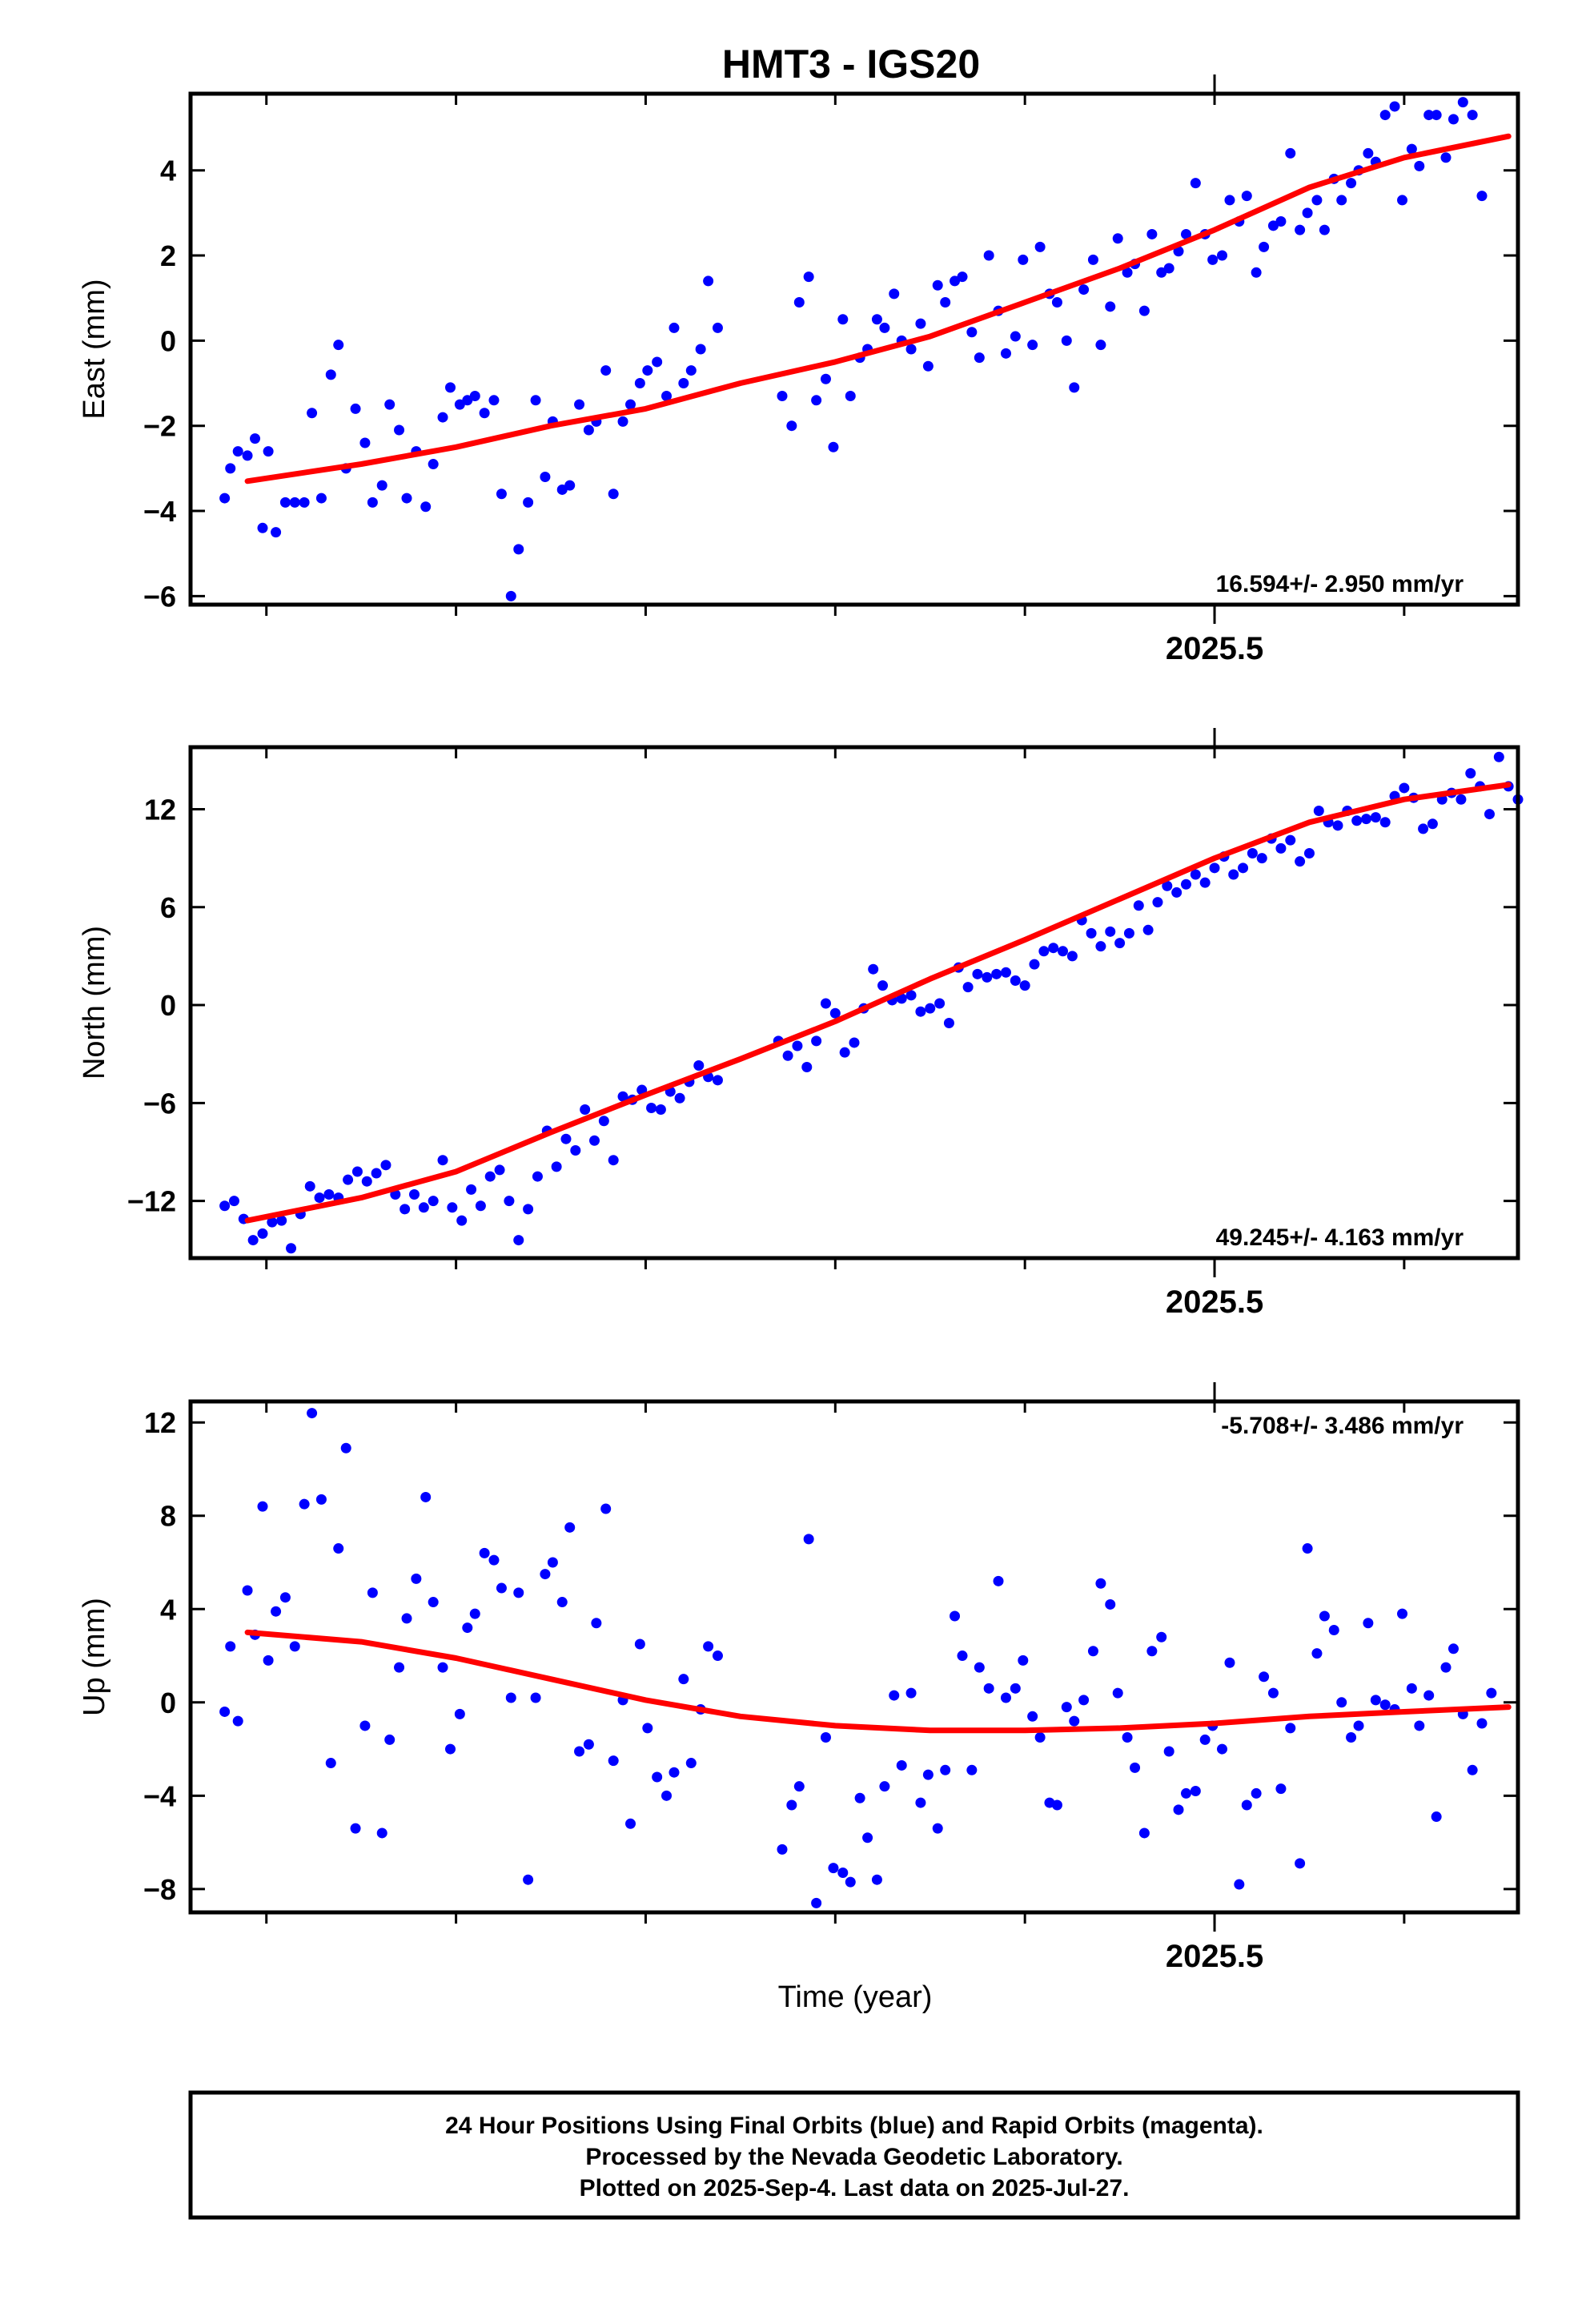 This screenshot has height=2324, width=1582. Describe the element at coordinates (168, 907) in the screenshot. I see `north-ytick-label: 6` at that location.